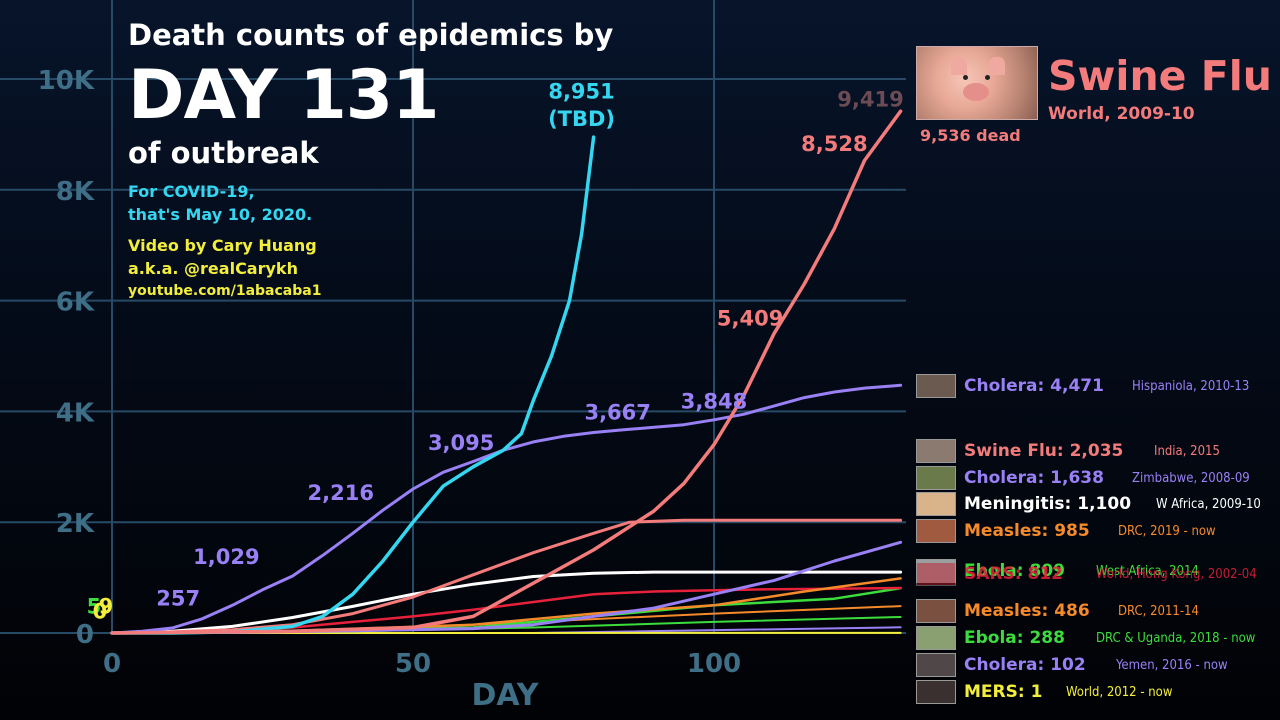 This screenshot has width=1280, height=720. I want to click on legend-place: DRC & Uganda, 2018 - now, so click(1176, 638).